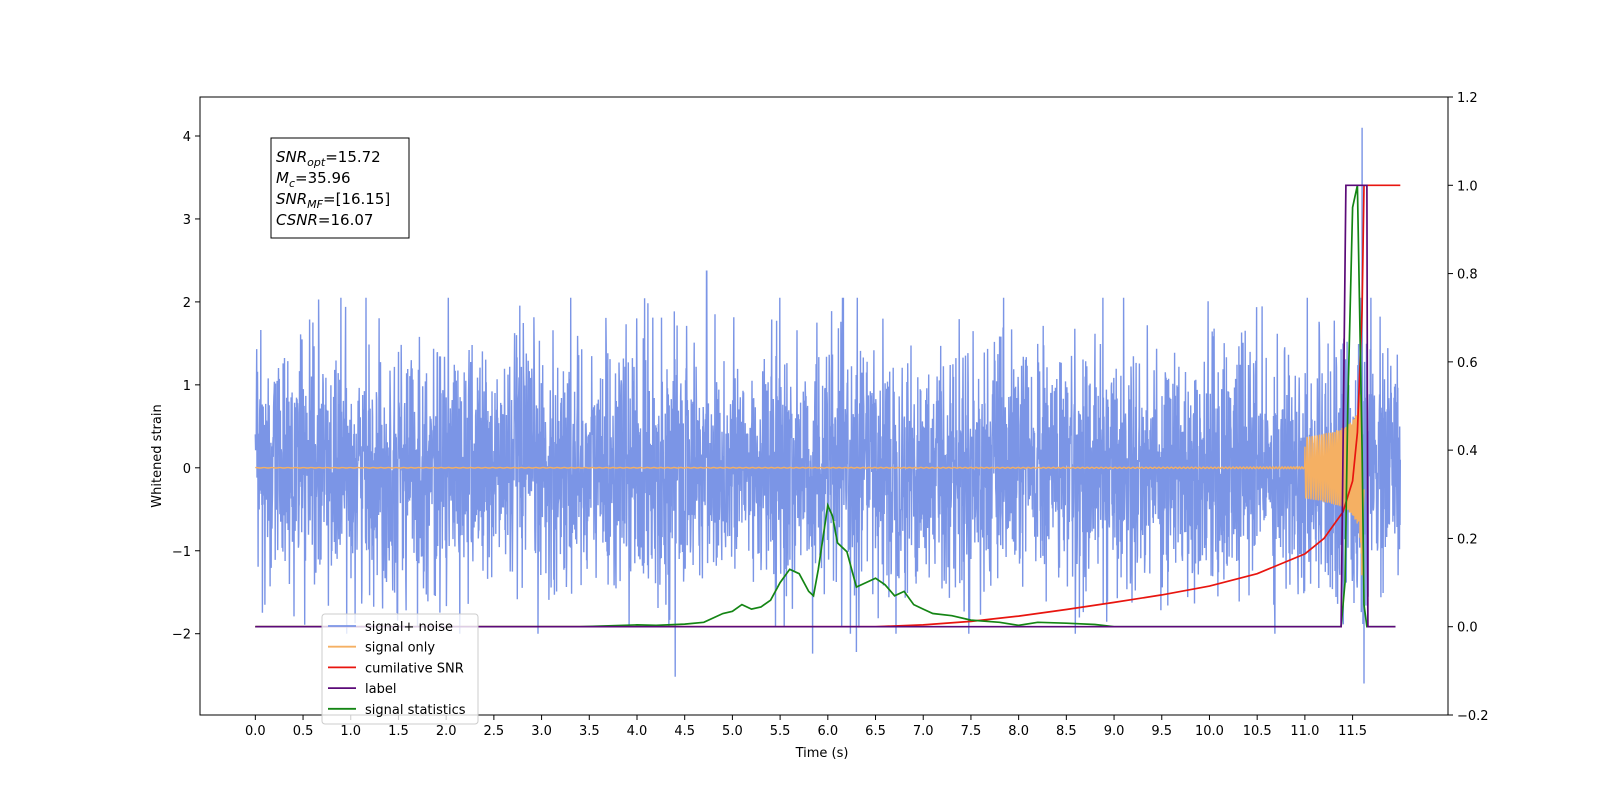 This screenshot has height=800, width=1600. What do you see at coordinates (1467, 451) in the screenshot?
I see `y2-tick-label: 0.4` at bounding box center [1467, 451].